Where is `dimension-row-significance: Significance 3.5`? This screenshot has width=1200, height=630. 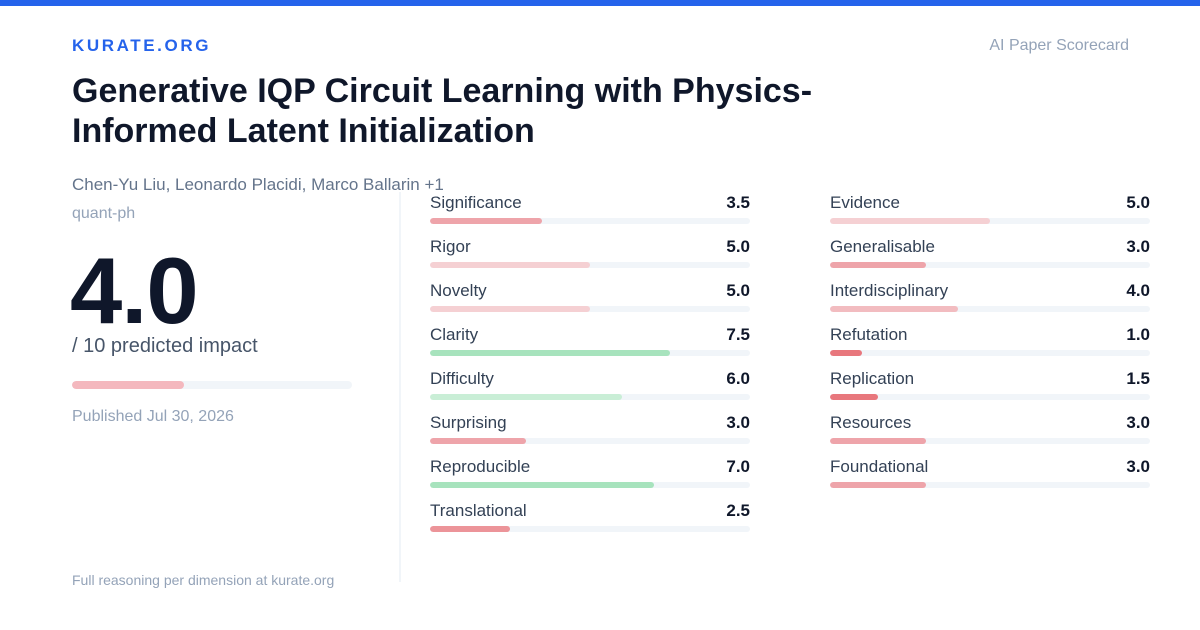 dimension-row-significance: Significance 3.5 is located at coordinates (590, 215).